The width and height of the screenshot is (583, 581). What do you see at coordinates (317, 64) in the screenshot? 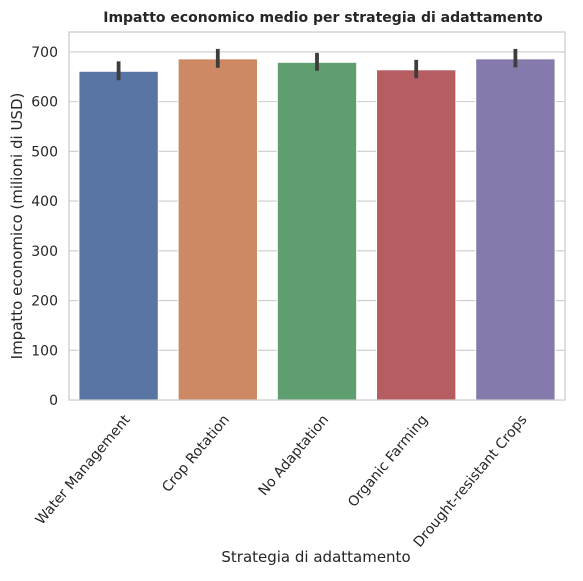
I see `error-bars` at bounding box center [317, 64].